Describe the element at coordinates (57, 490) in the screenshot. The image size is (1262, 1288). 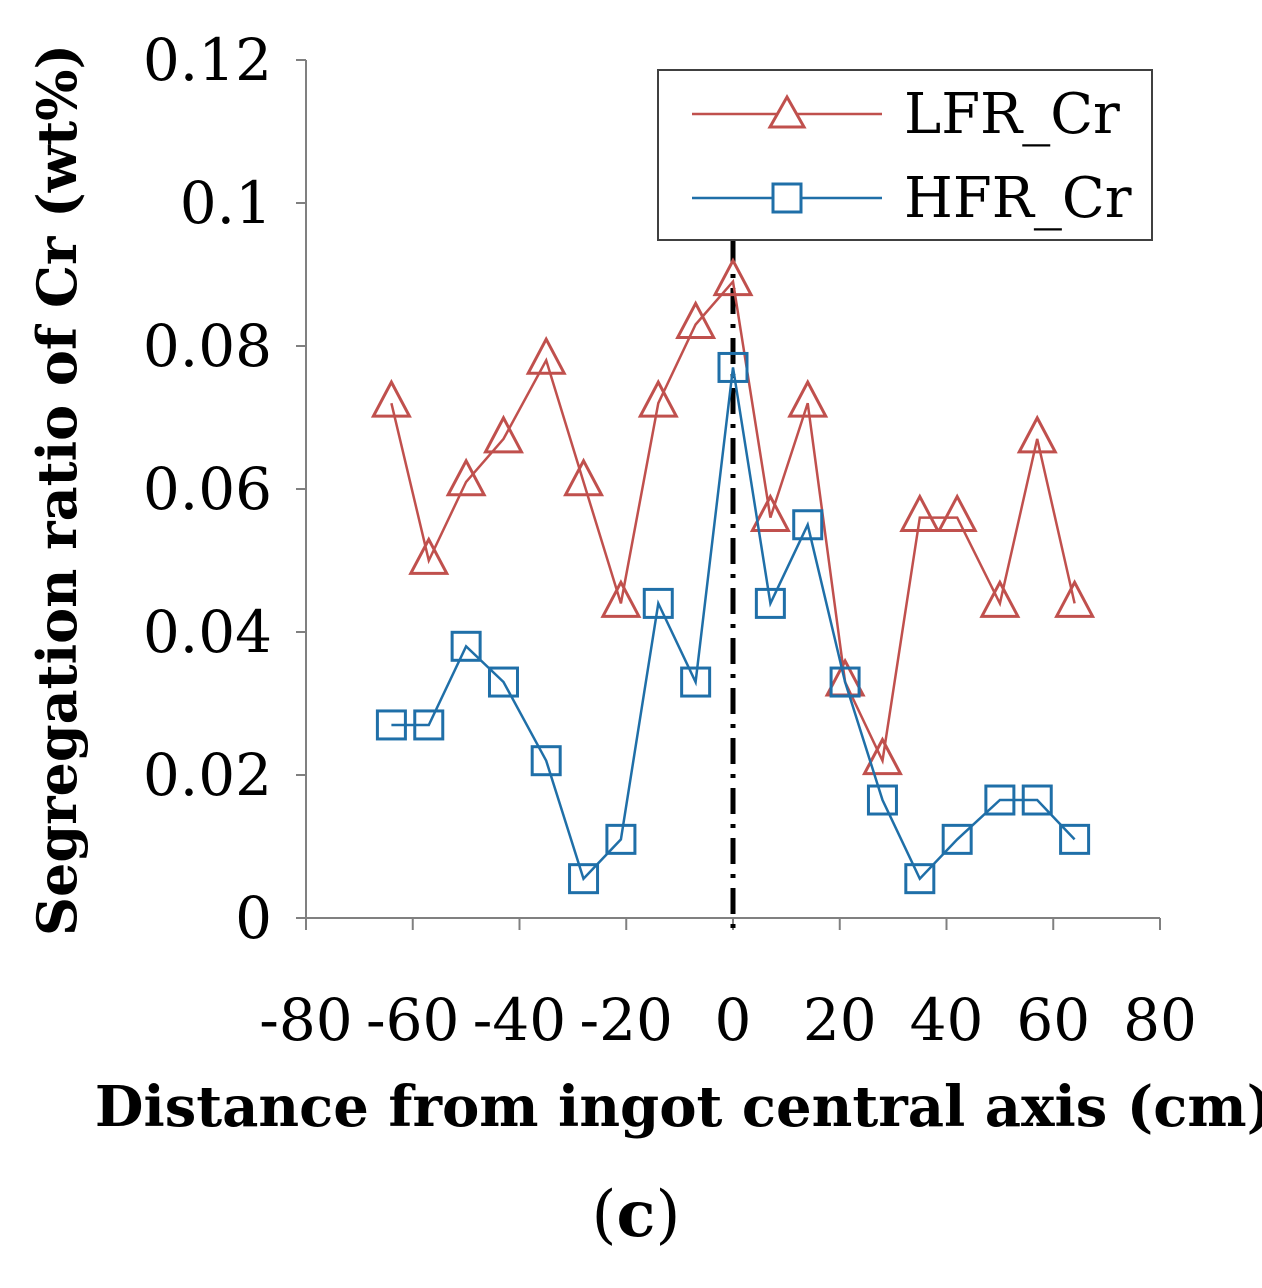
I see `y-axis-title: Segregation ratio of Cr (wt%)` at that location.